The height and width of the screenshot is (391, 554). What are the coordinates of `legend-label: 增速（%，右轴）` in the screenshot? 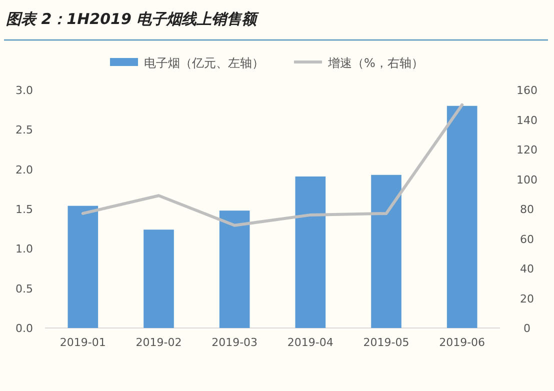 It's located at (375, 63).